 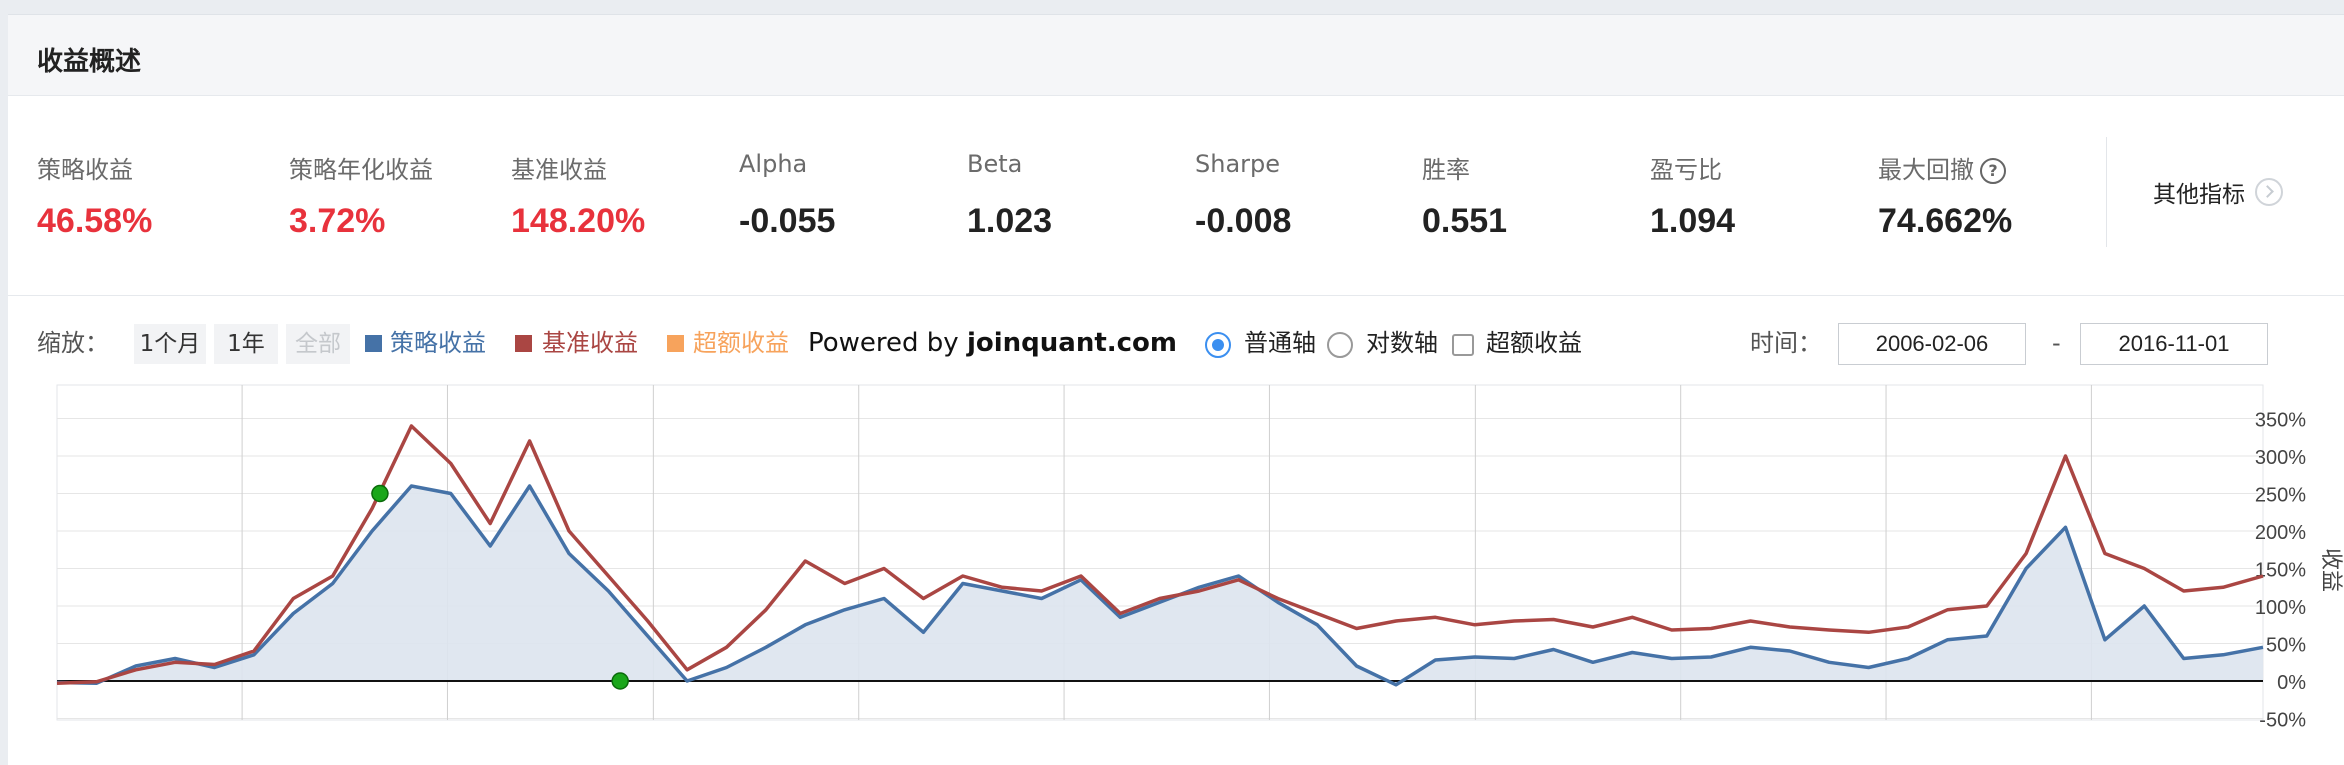 I want to click on metrics-divider, so click(x=2106, y=192).